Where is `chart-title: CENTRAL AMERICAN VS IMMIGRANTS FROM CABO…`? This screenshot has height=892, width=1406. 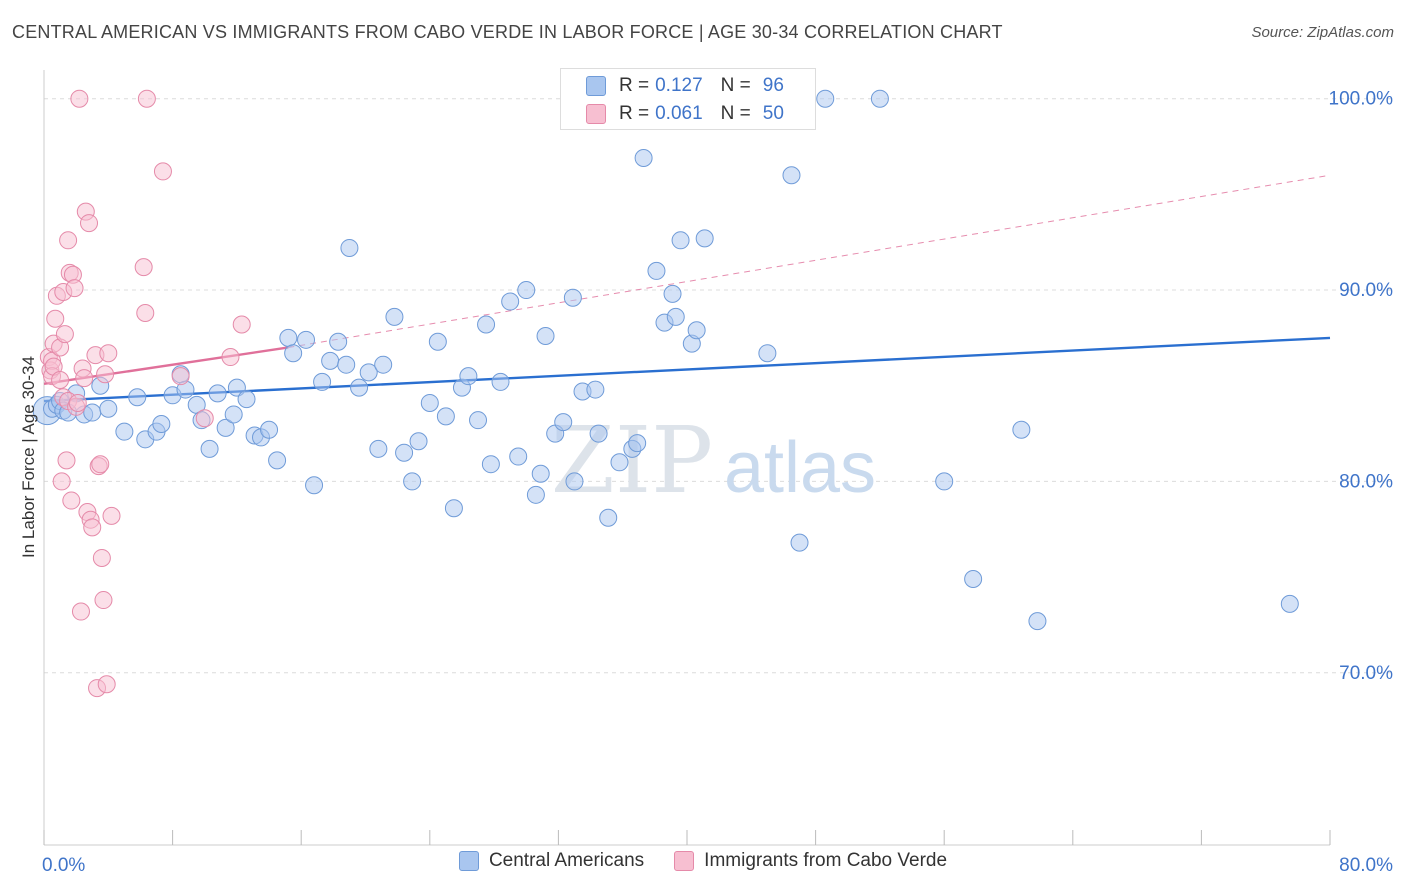
chart-title: CENTRAL AMERICAN VS IMMIGRANTS FROM CABO… is located at coordinates (507, 32).